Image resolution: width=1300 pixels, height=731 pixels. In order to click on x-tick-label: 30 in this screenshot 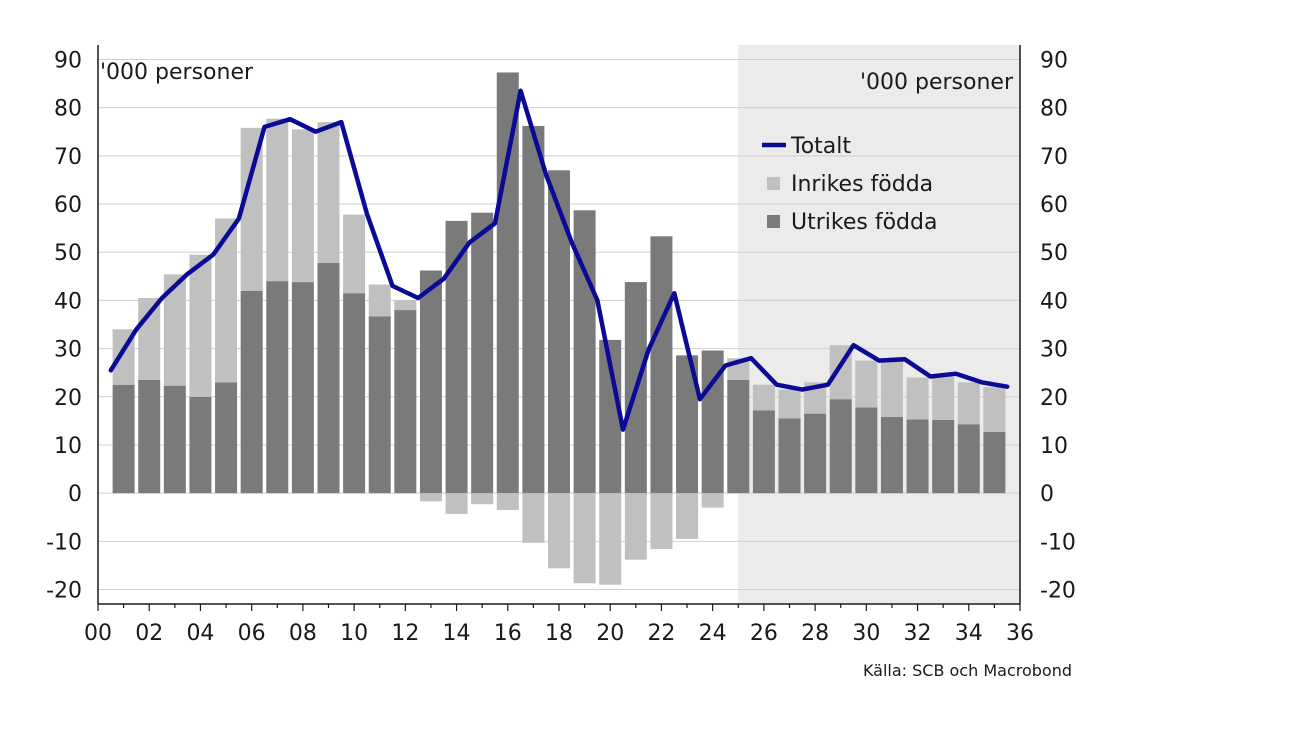, I will do `click(866, 633)`.